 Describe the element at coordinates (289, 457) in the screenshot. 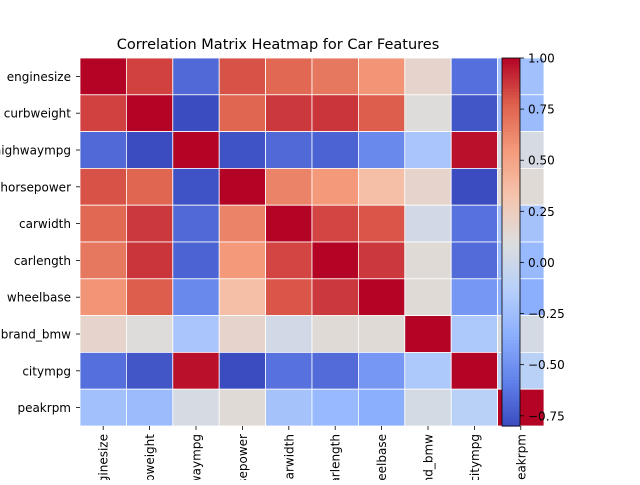

I see `column-label: carwidth` at that location.